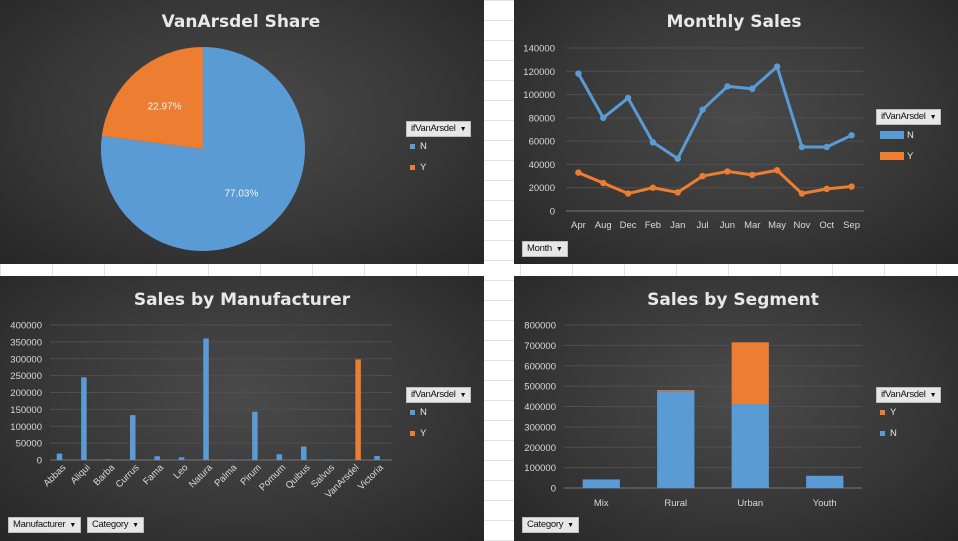 Image resolution: width=958 pixels, height=541 pixels. Describe the element at coordinates (545, 524) in the screenshot. I see `axis-button-label: Category` at that location.